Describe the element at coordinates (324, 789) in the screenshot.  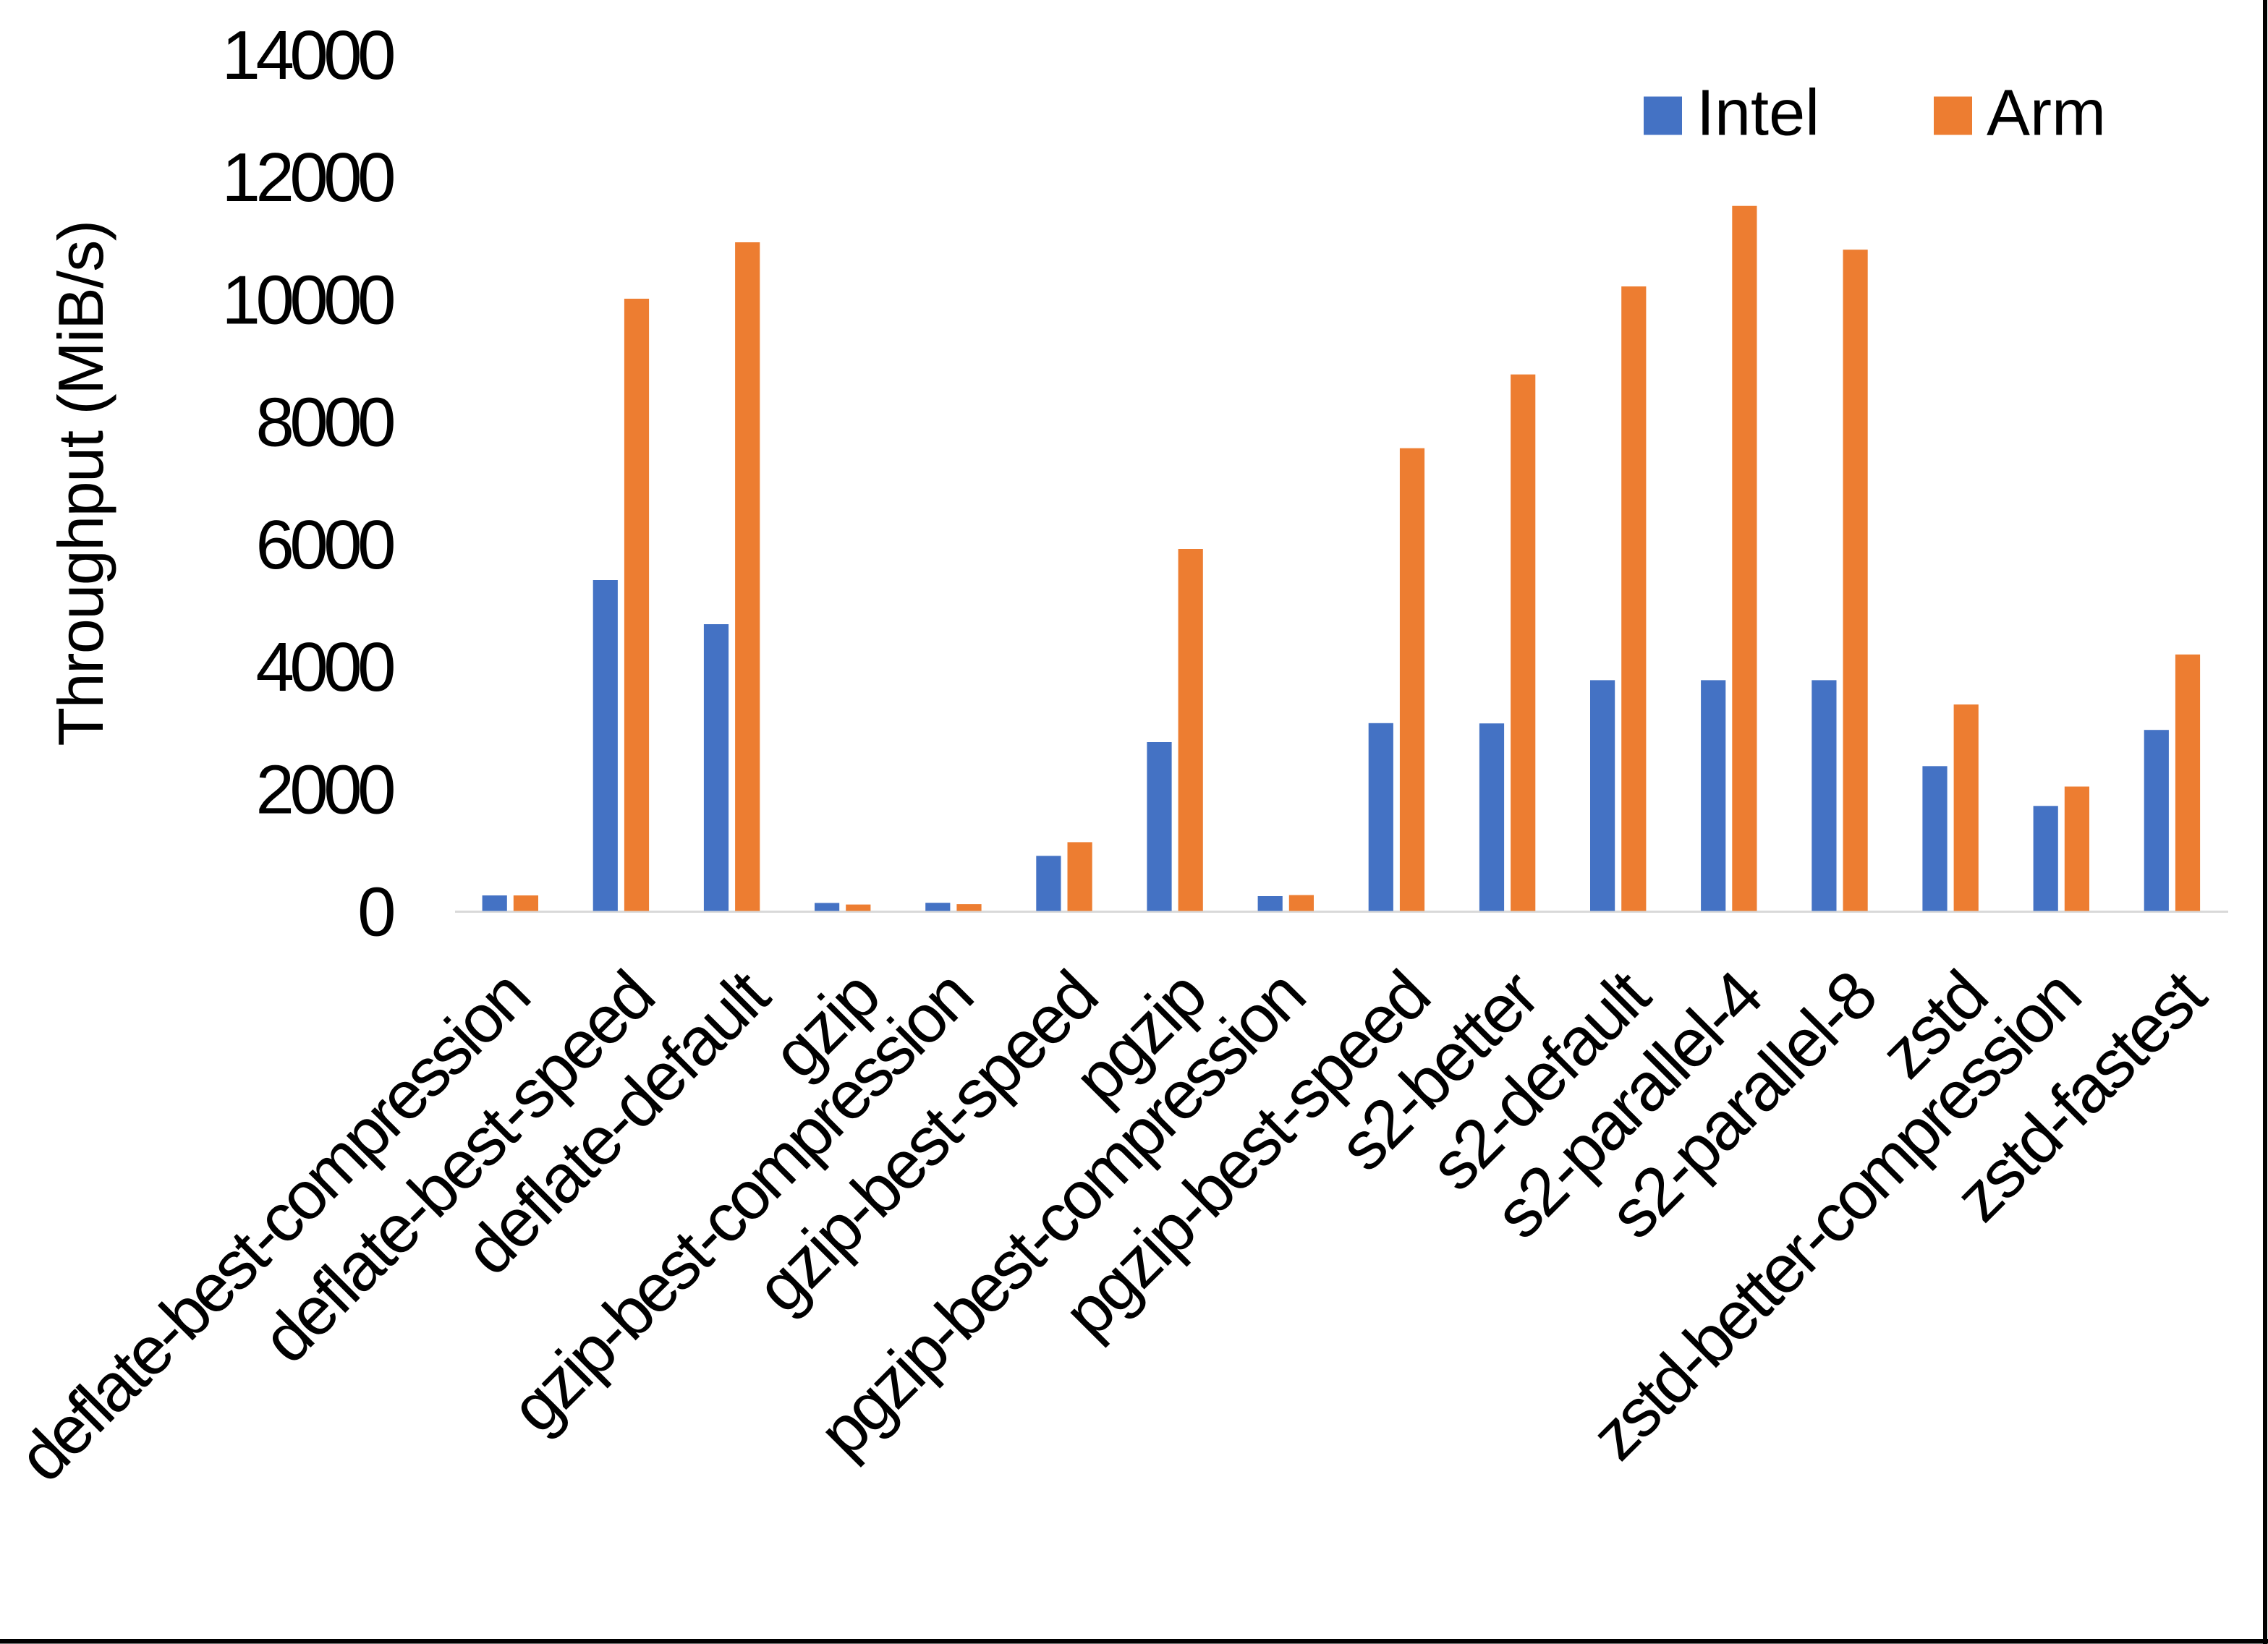
I see `svg-text: 2000` at that location.